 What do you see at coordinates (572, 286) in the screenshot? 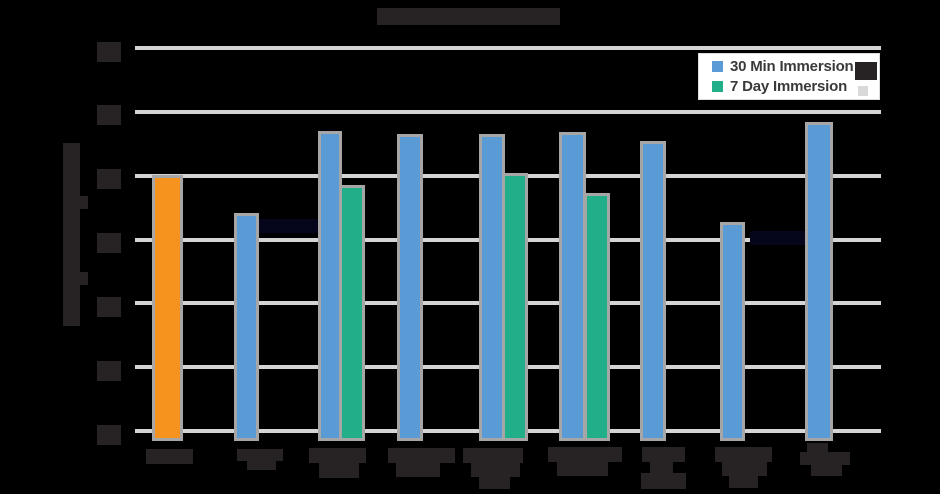
I see `bar-30min-group6` at bounding box center [572, 286].